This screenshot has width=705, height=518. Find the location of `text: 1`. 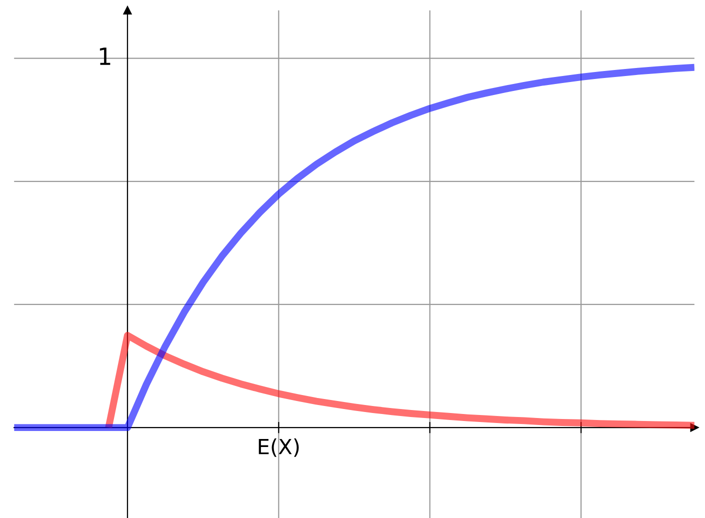

text: 1 is located at coordinates (105, 56).